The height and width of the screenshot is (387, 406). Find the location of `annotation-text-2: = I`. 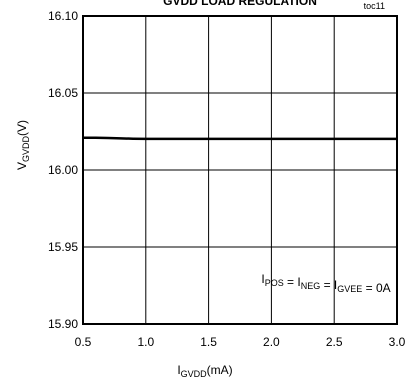

annotation-text-2: = I is located at coordinates (328, 285).